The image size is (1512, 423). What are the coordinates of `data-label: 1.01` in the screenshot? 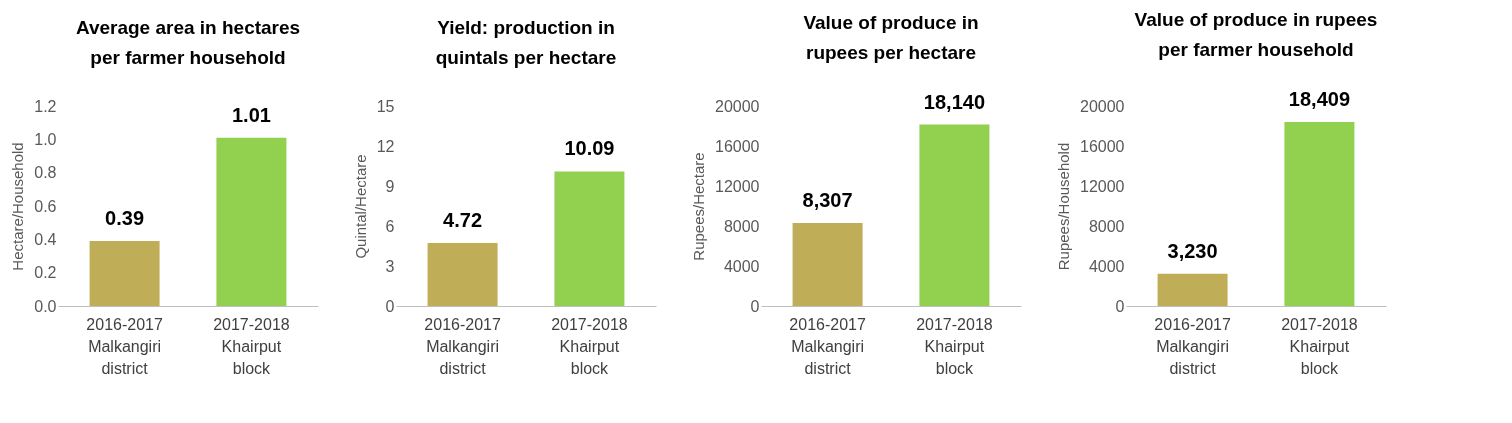 It's located at (251, 114).